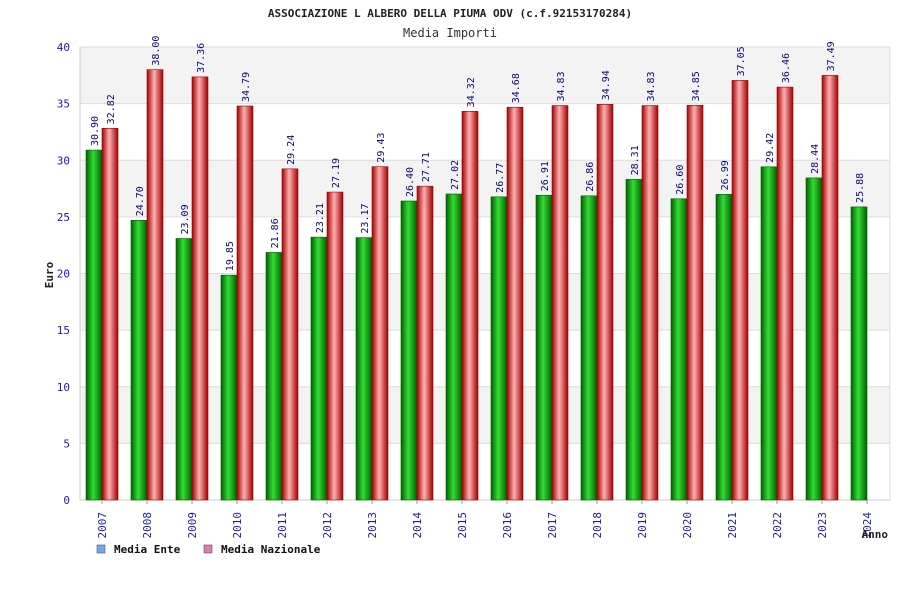 This screenshot has width=900, height=600. I want to click on data-label-media-nazionale-2013: 29.43, so click(381, 148).